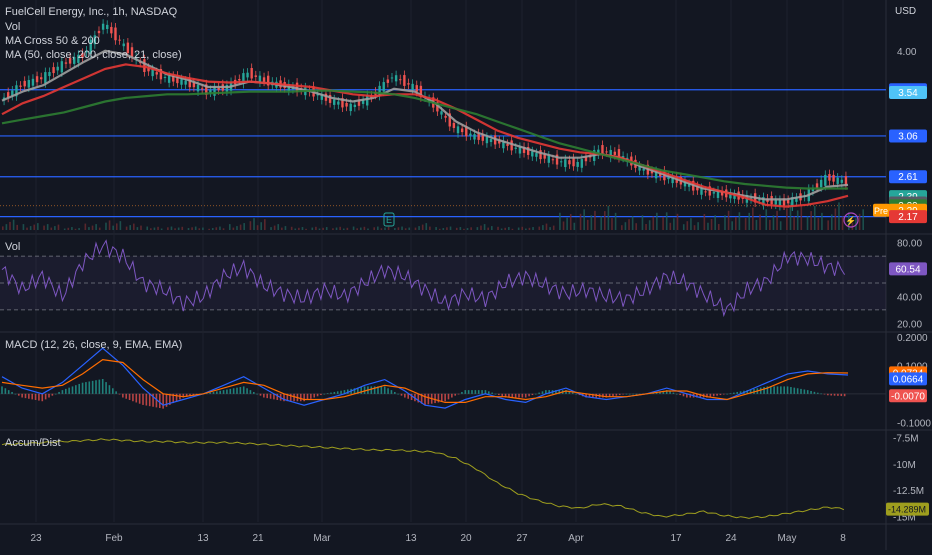  Describe the element at coordinates (13, 247) in the screenshot. I see `rsi-label: Vol` at that location.